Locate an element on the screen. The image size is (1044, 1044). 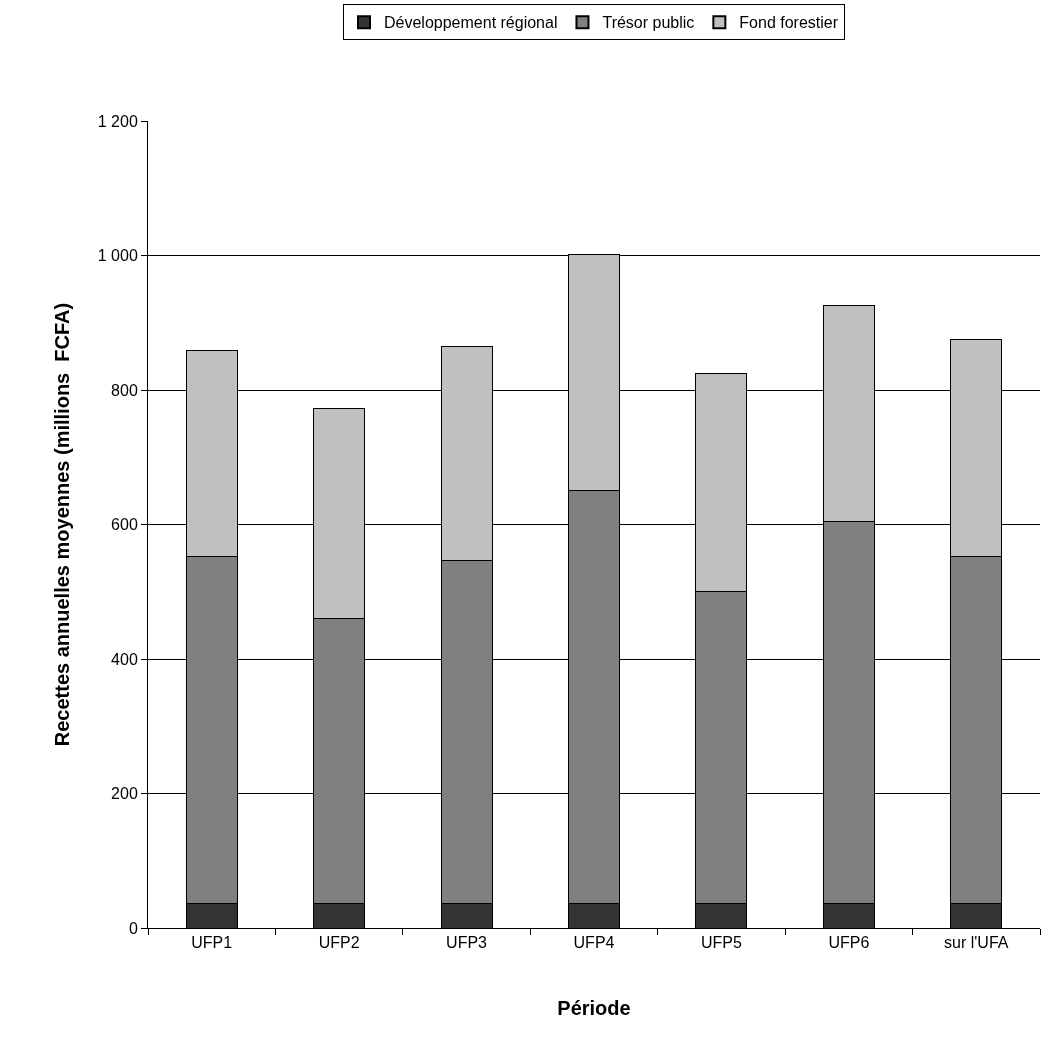
y-tick-label: 1 000 is located at coordinates (117, 256).